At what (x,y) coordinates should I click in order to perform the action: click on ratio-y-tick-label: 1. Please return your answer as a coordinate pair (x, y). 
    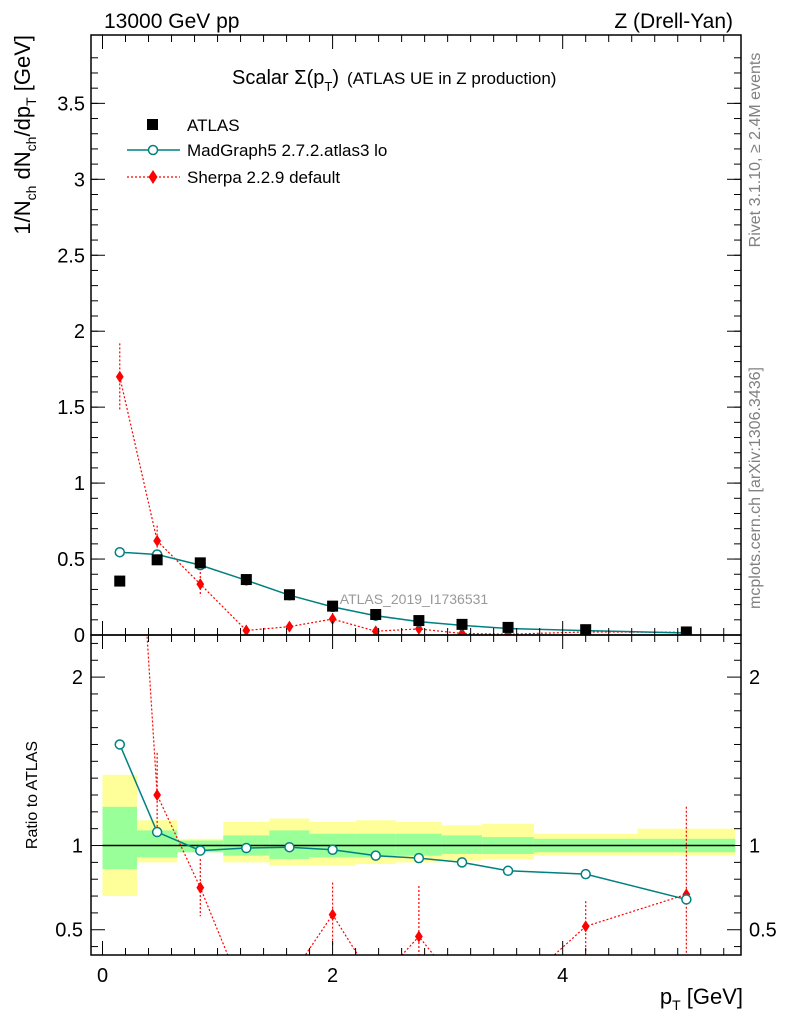
    Looking at the image, I should click on (77, 847).